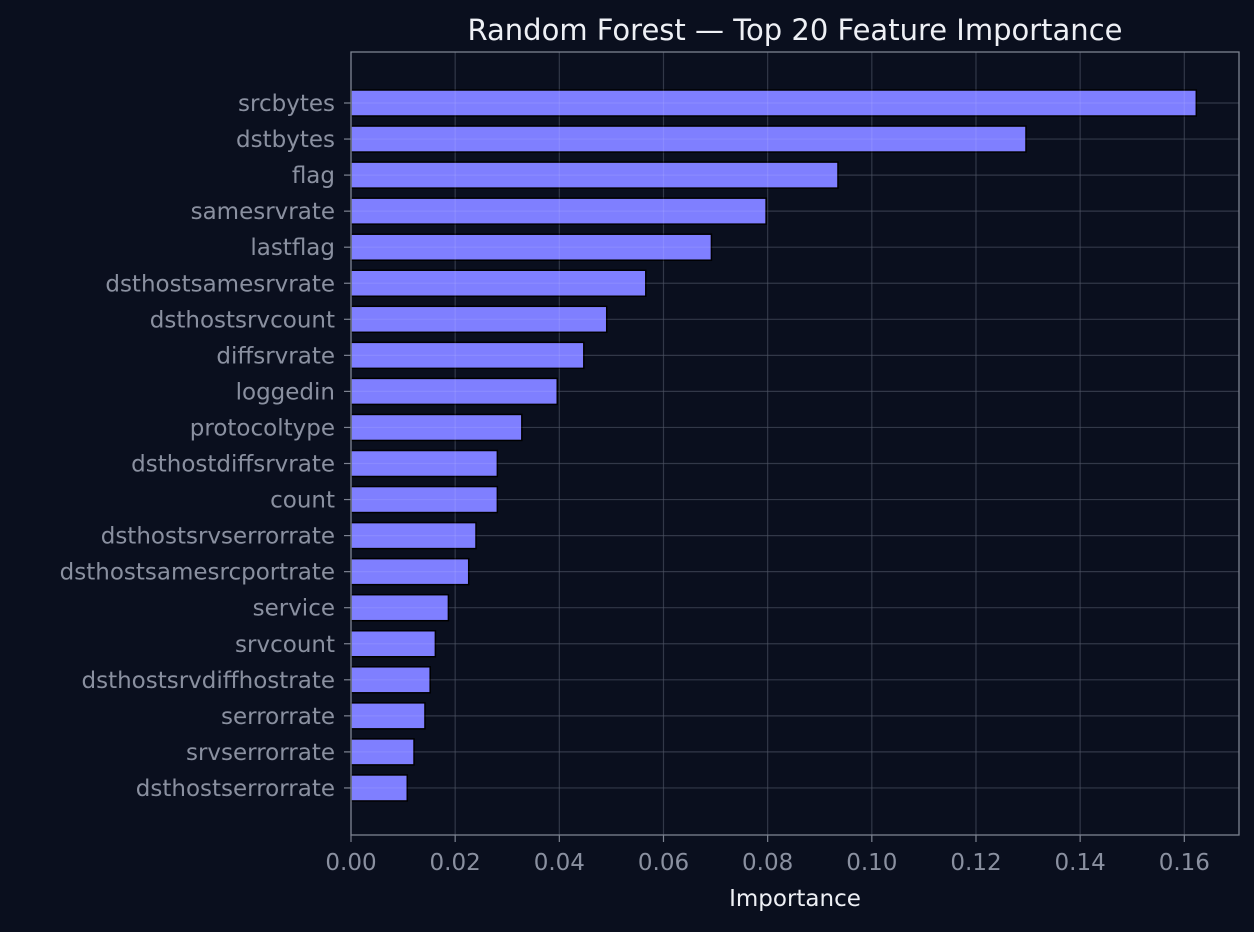  What do you see at coordinates (663, 863) in the screenshot?
I see `x-tick-label: 0.06` at bounding box center [663, 863].